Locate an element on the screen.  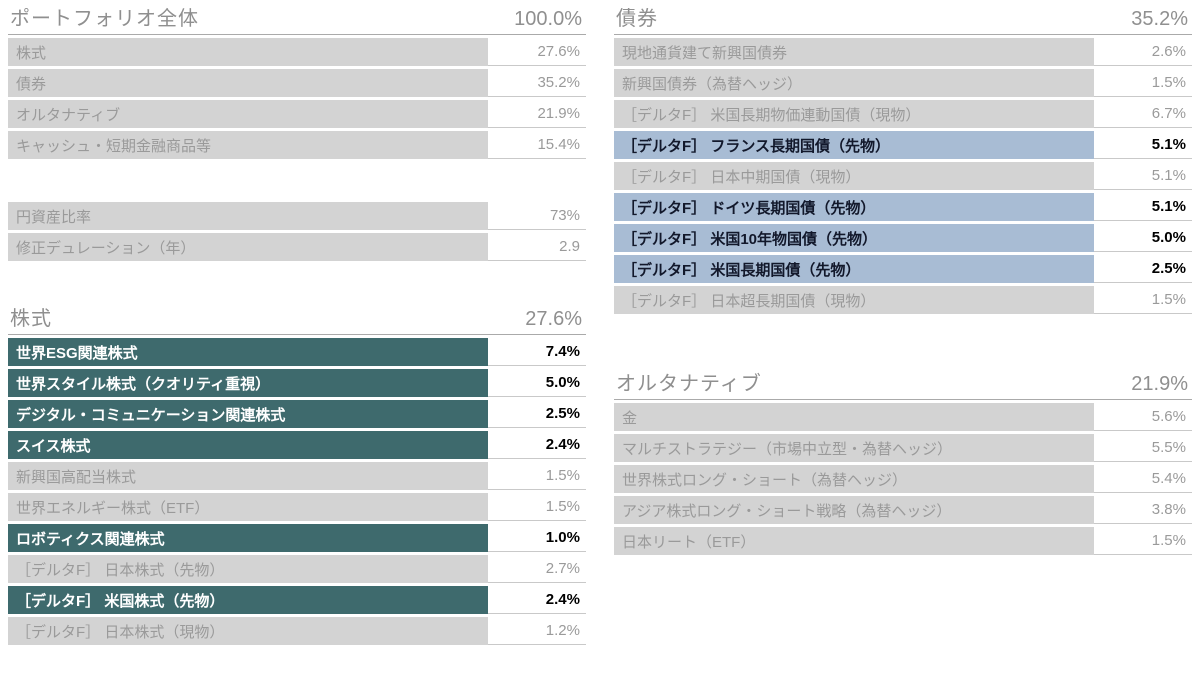
allocation-row: アジア株式ロング・ショート戦略（為替ヘッジ） 3.8% is located at coordinates (903, 510).